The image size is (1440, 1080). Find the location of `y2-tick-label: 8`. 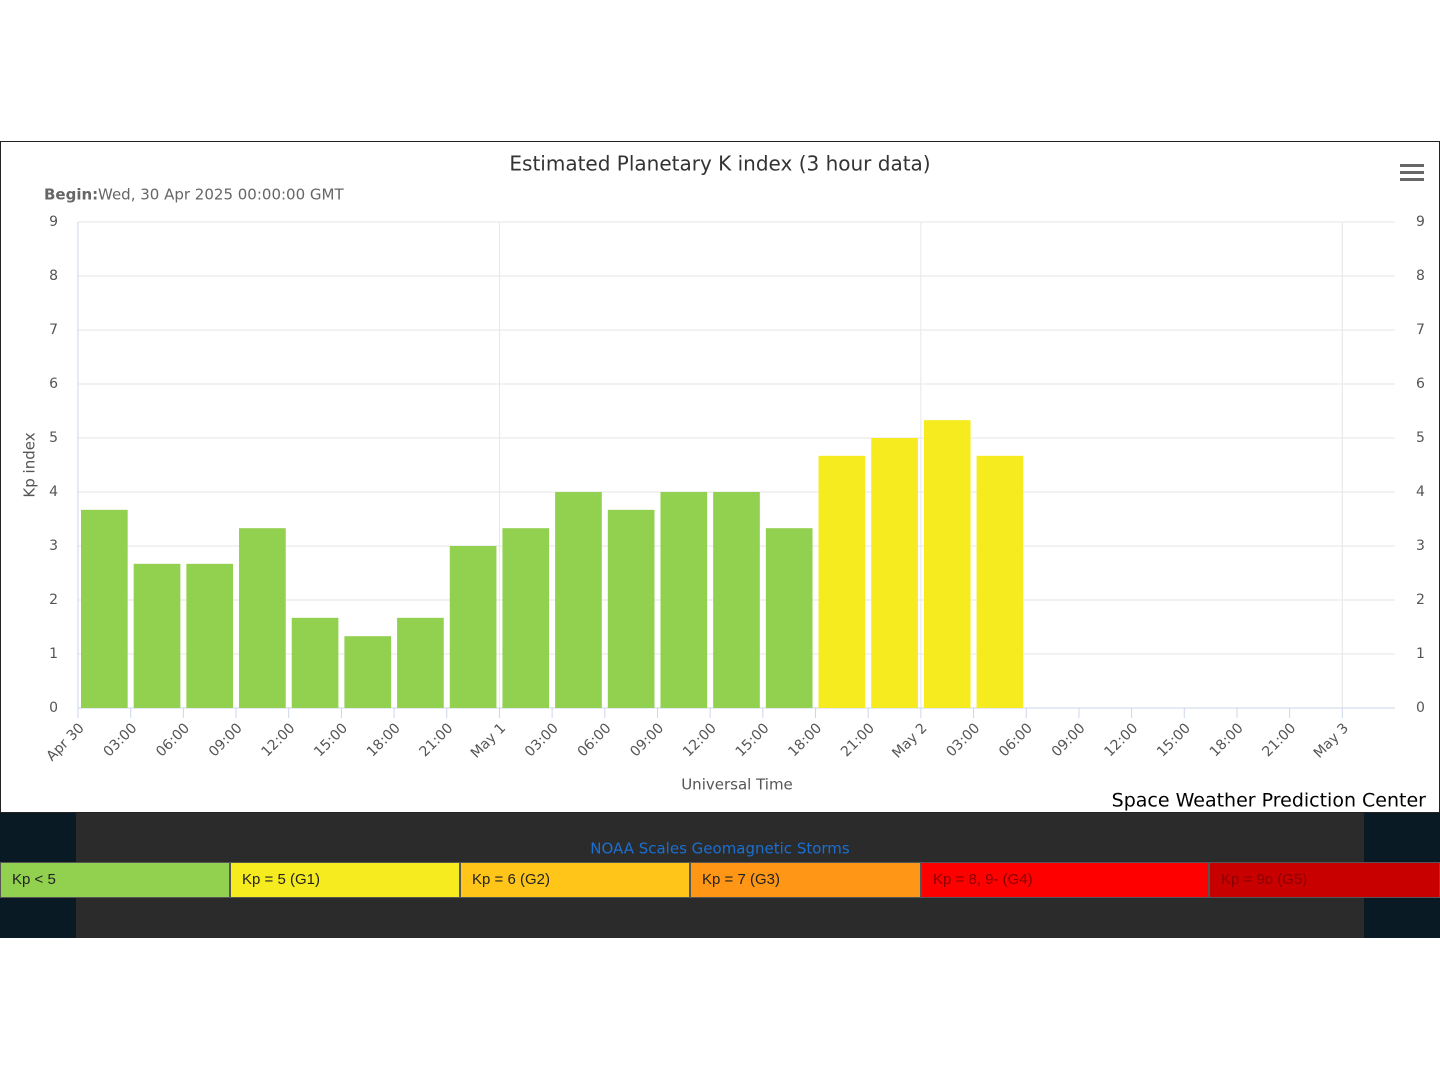

y2-tick-label: 8 is located at coordinates (1420, 276).